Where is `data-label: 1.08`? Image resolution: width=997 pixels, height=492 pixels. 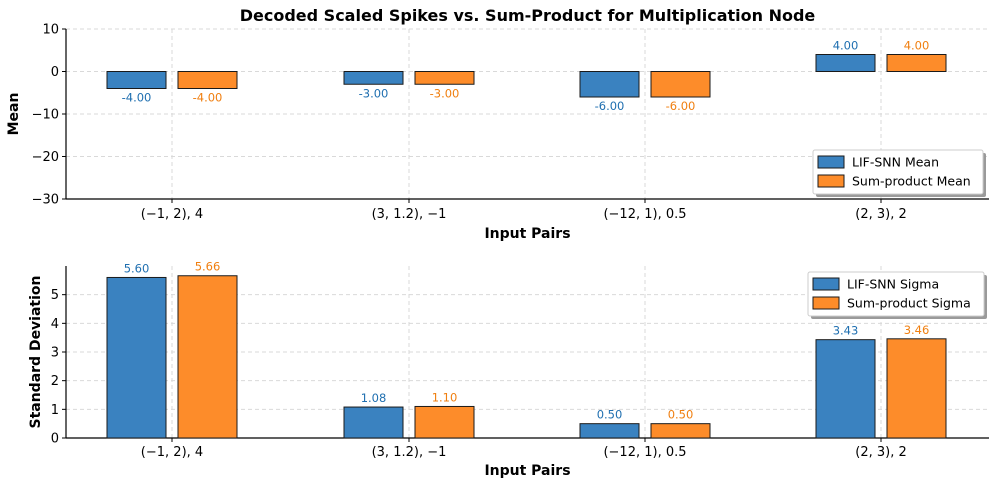
data-label: 1.08 is located at coordinates (374, 398).